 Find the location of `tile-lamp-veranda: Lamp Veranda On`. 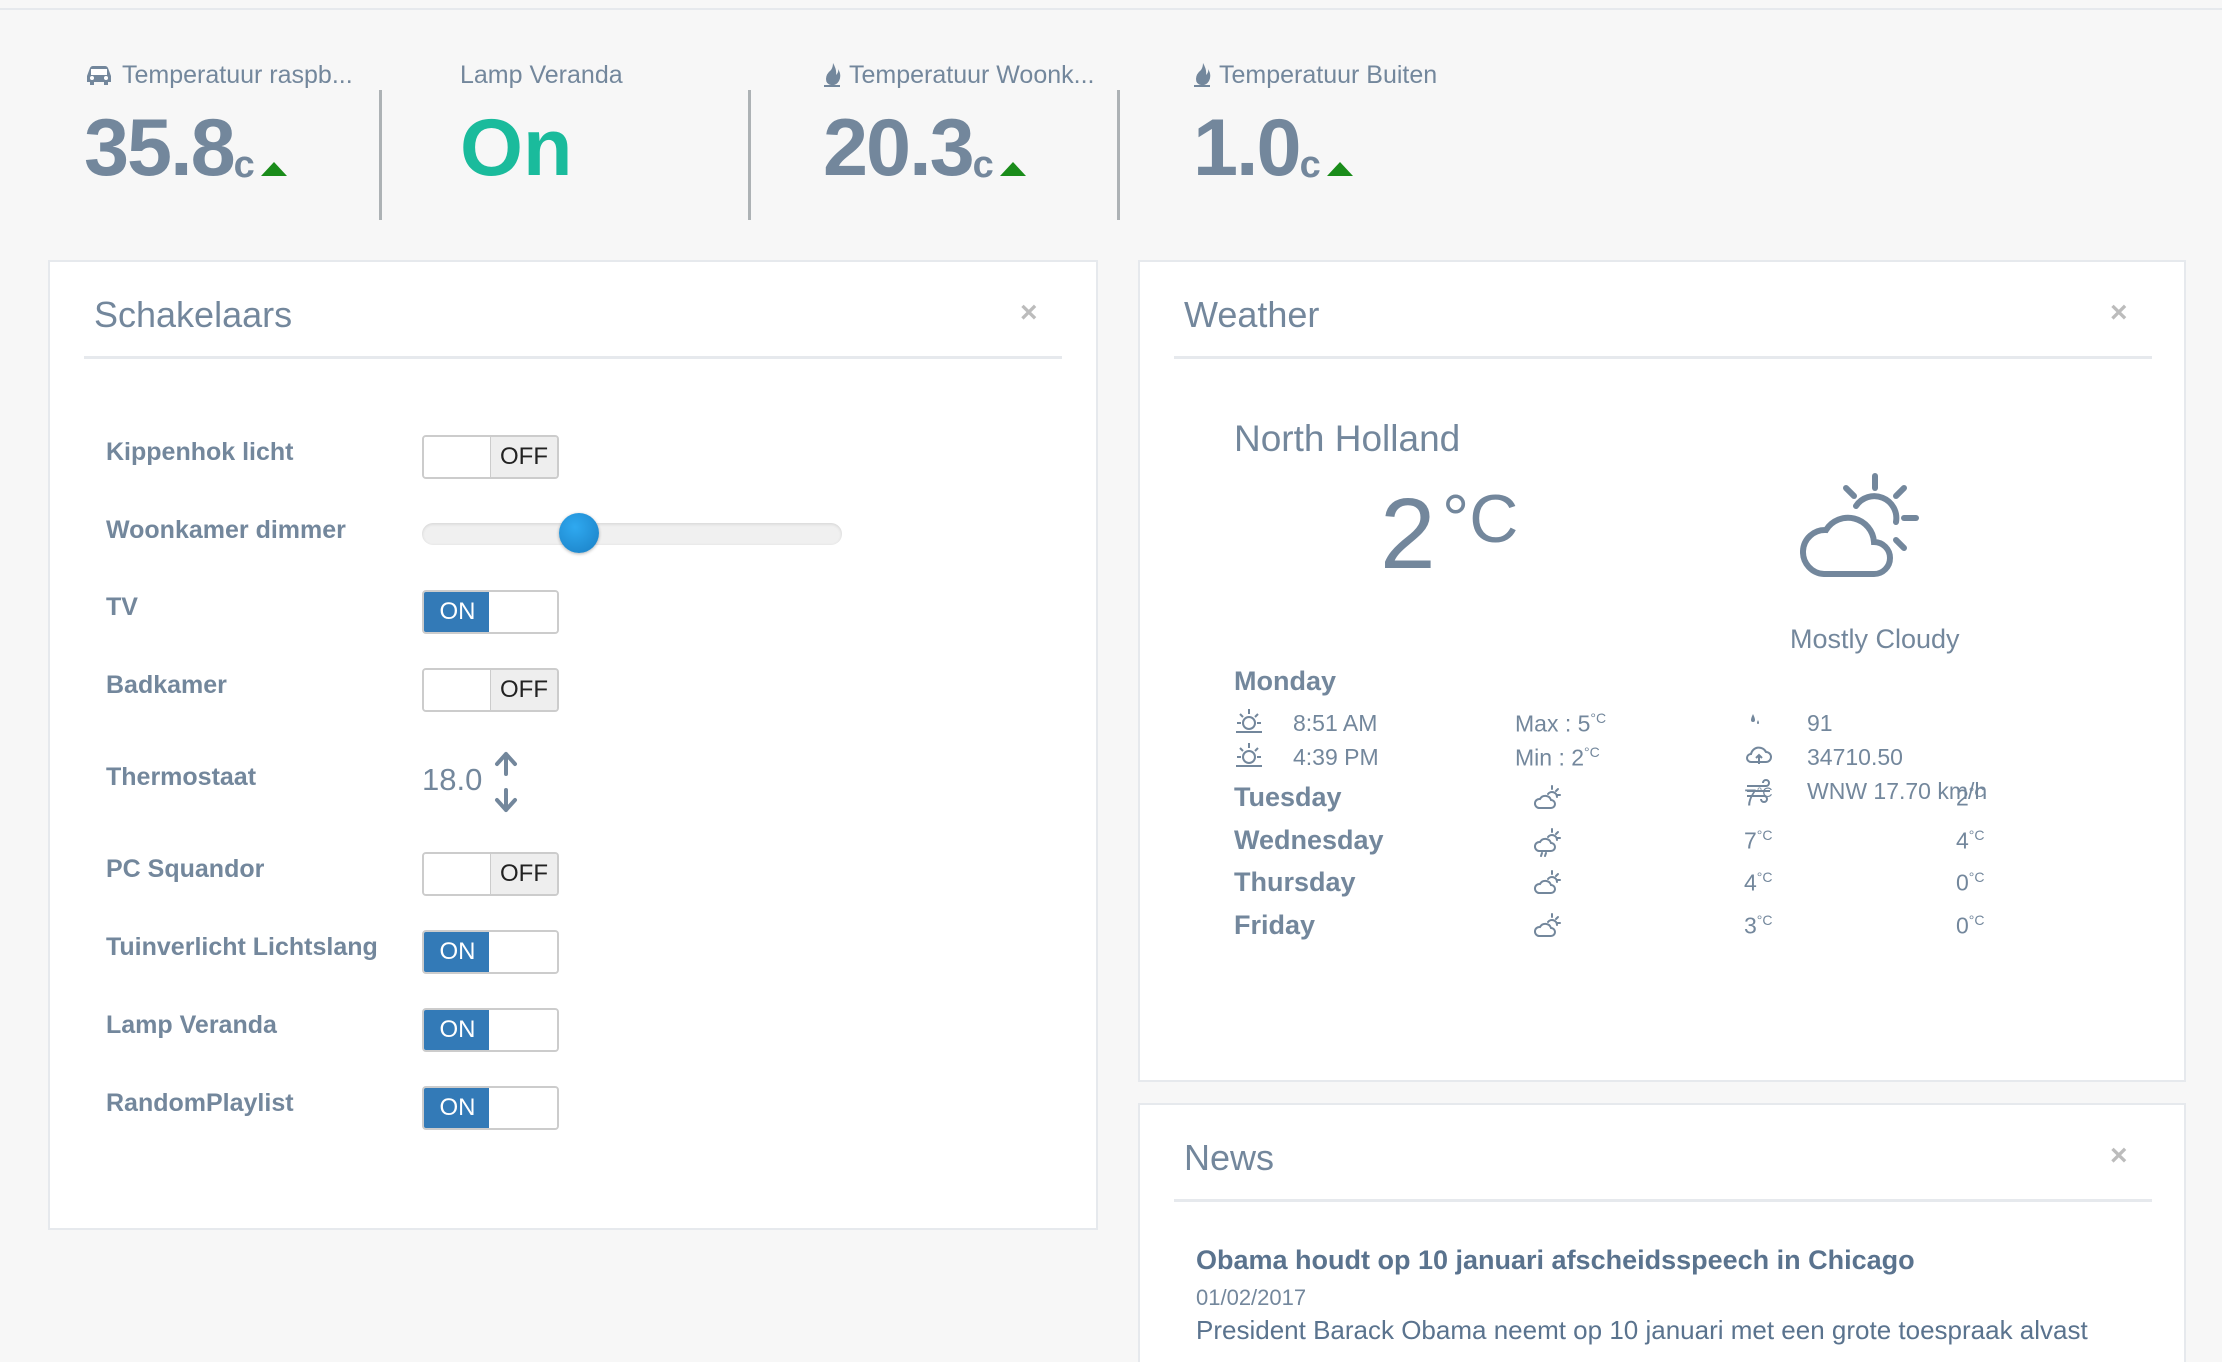

tile-lamp-veranda: Lamp Veranda On is located at coordinates (645, 140).